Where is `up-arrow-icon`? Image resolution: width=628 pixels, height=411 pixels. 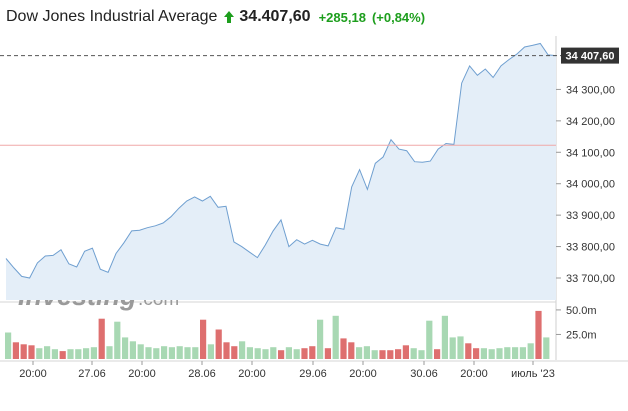 up-arrow-icon is located at coordinates (229, 17).